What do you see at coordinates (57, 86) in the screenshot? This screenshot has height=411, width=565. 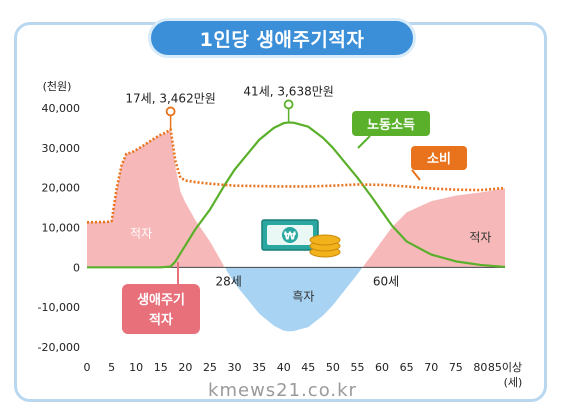 I see `y-unit-label: (천원)` at bounding box center [57, 86].